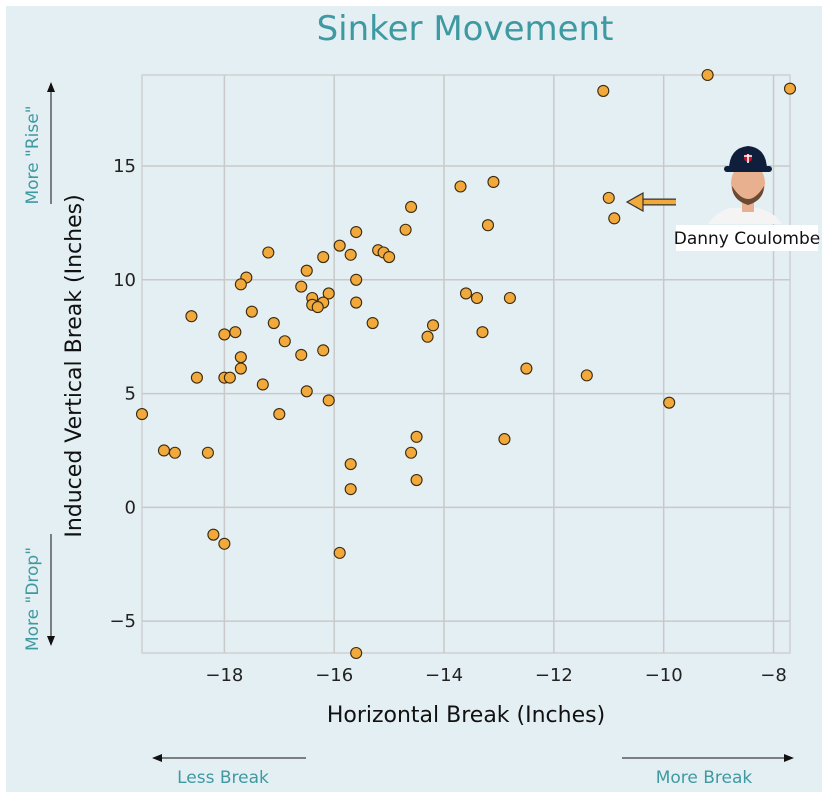 The image size is (828, 798). I want to click on player-name-box, so click(747, 238).